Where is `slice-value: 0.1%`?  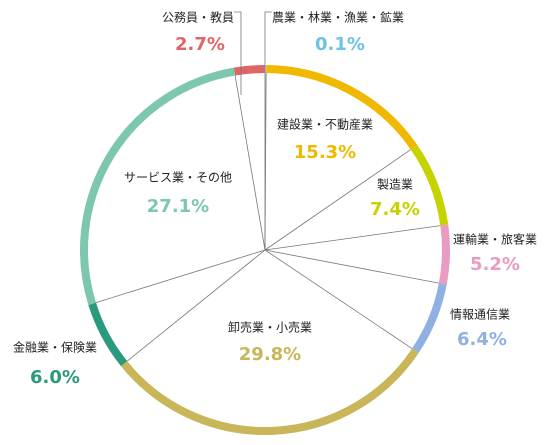
slice-value: 0.1% is located at coordinates (340, 44).